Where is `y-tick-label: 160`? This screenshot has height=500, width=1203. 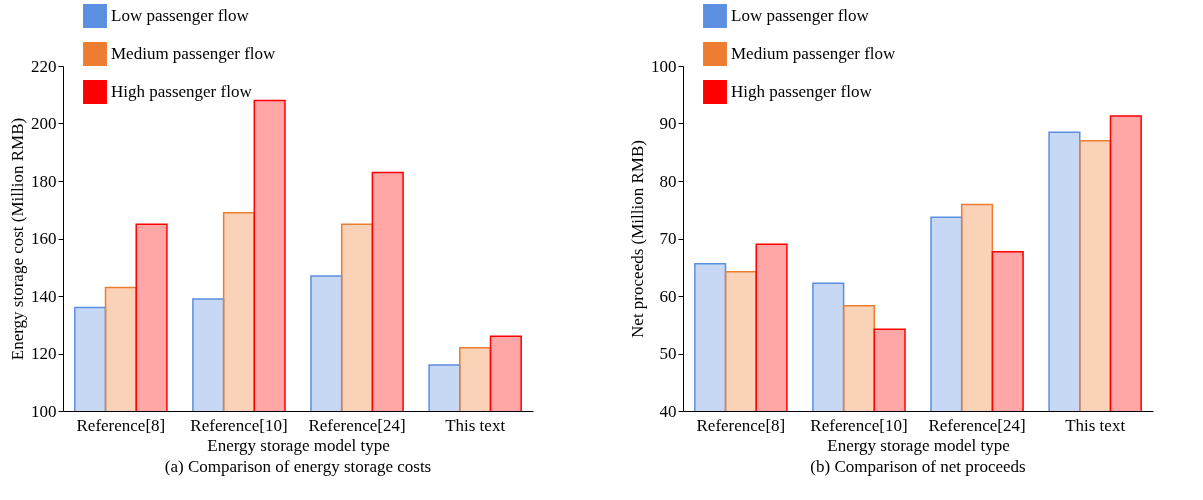 y-tick-label: 160 is located at coordinates (44, 238).